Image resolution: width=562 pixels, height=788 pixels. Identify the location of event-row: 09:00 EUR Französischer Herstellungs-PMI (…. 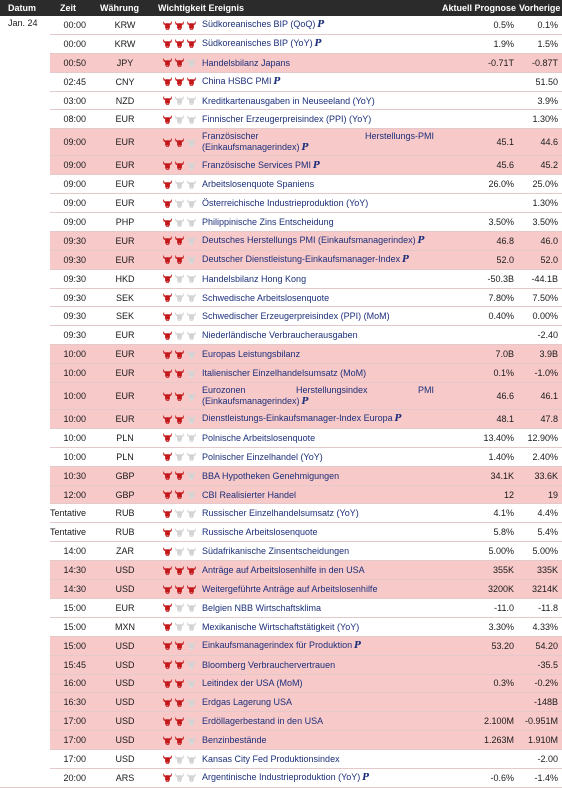
(281, 142).